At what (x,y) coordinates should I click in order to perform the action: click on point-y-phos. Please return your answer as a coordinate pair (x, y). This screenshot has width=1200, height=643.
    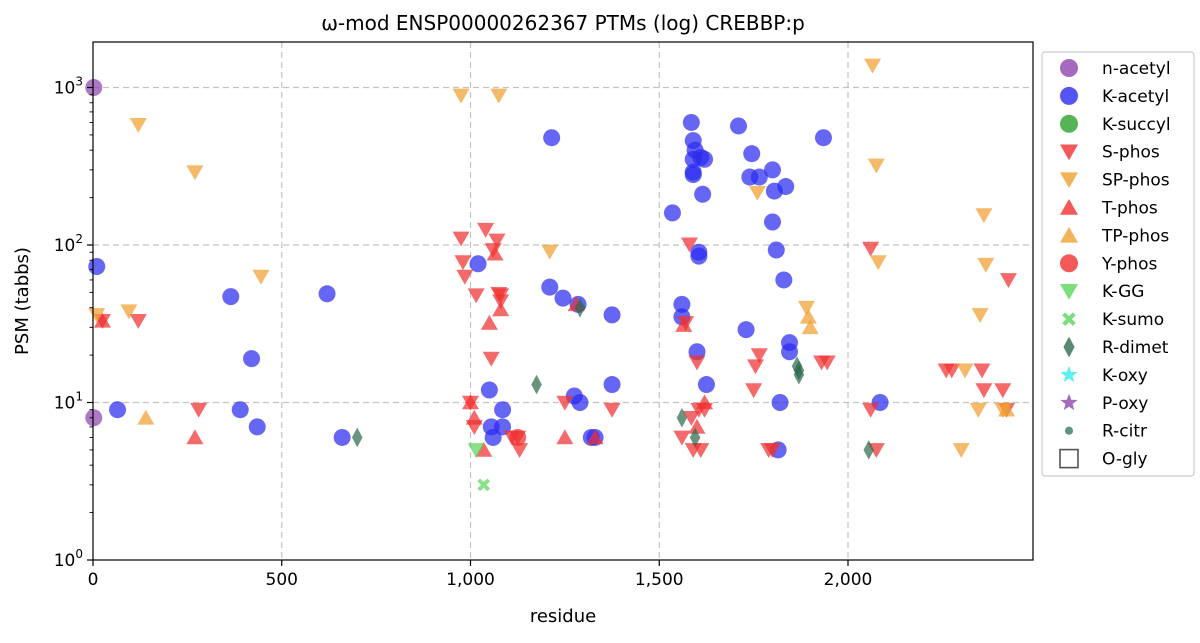
    Looking at the image, I should click on (518, 437).